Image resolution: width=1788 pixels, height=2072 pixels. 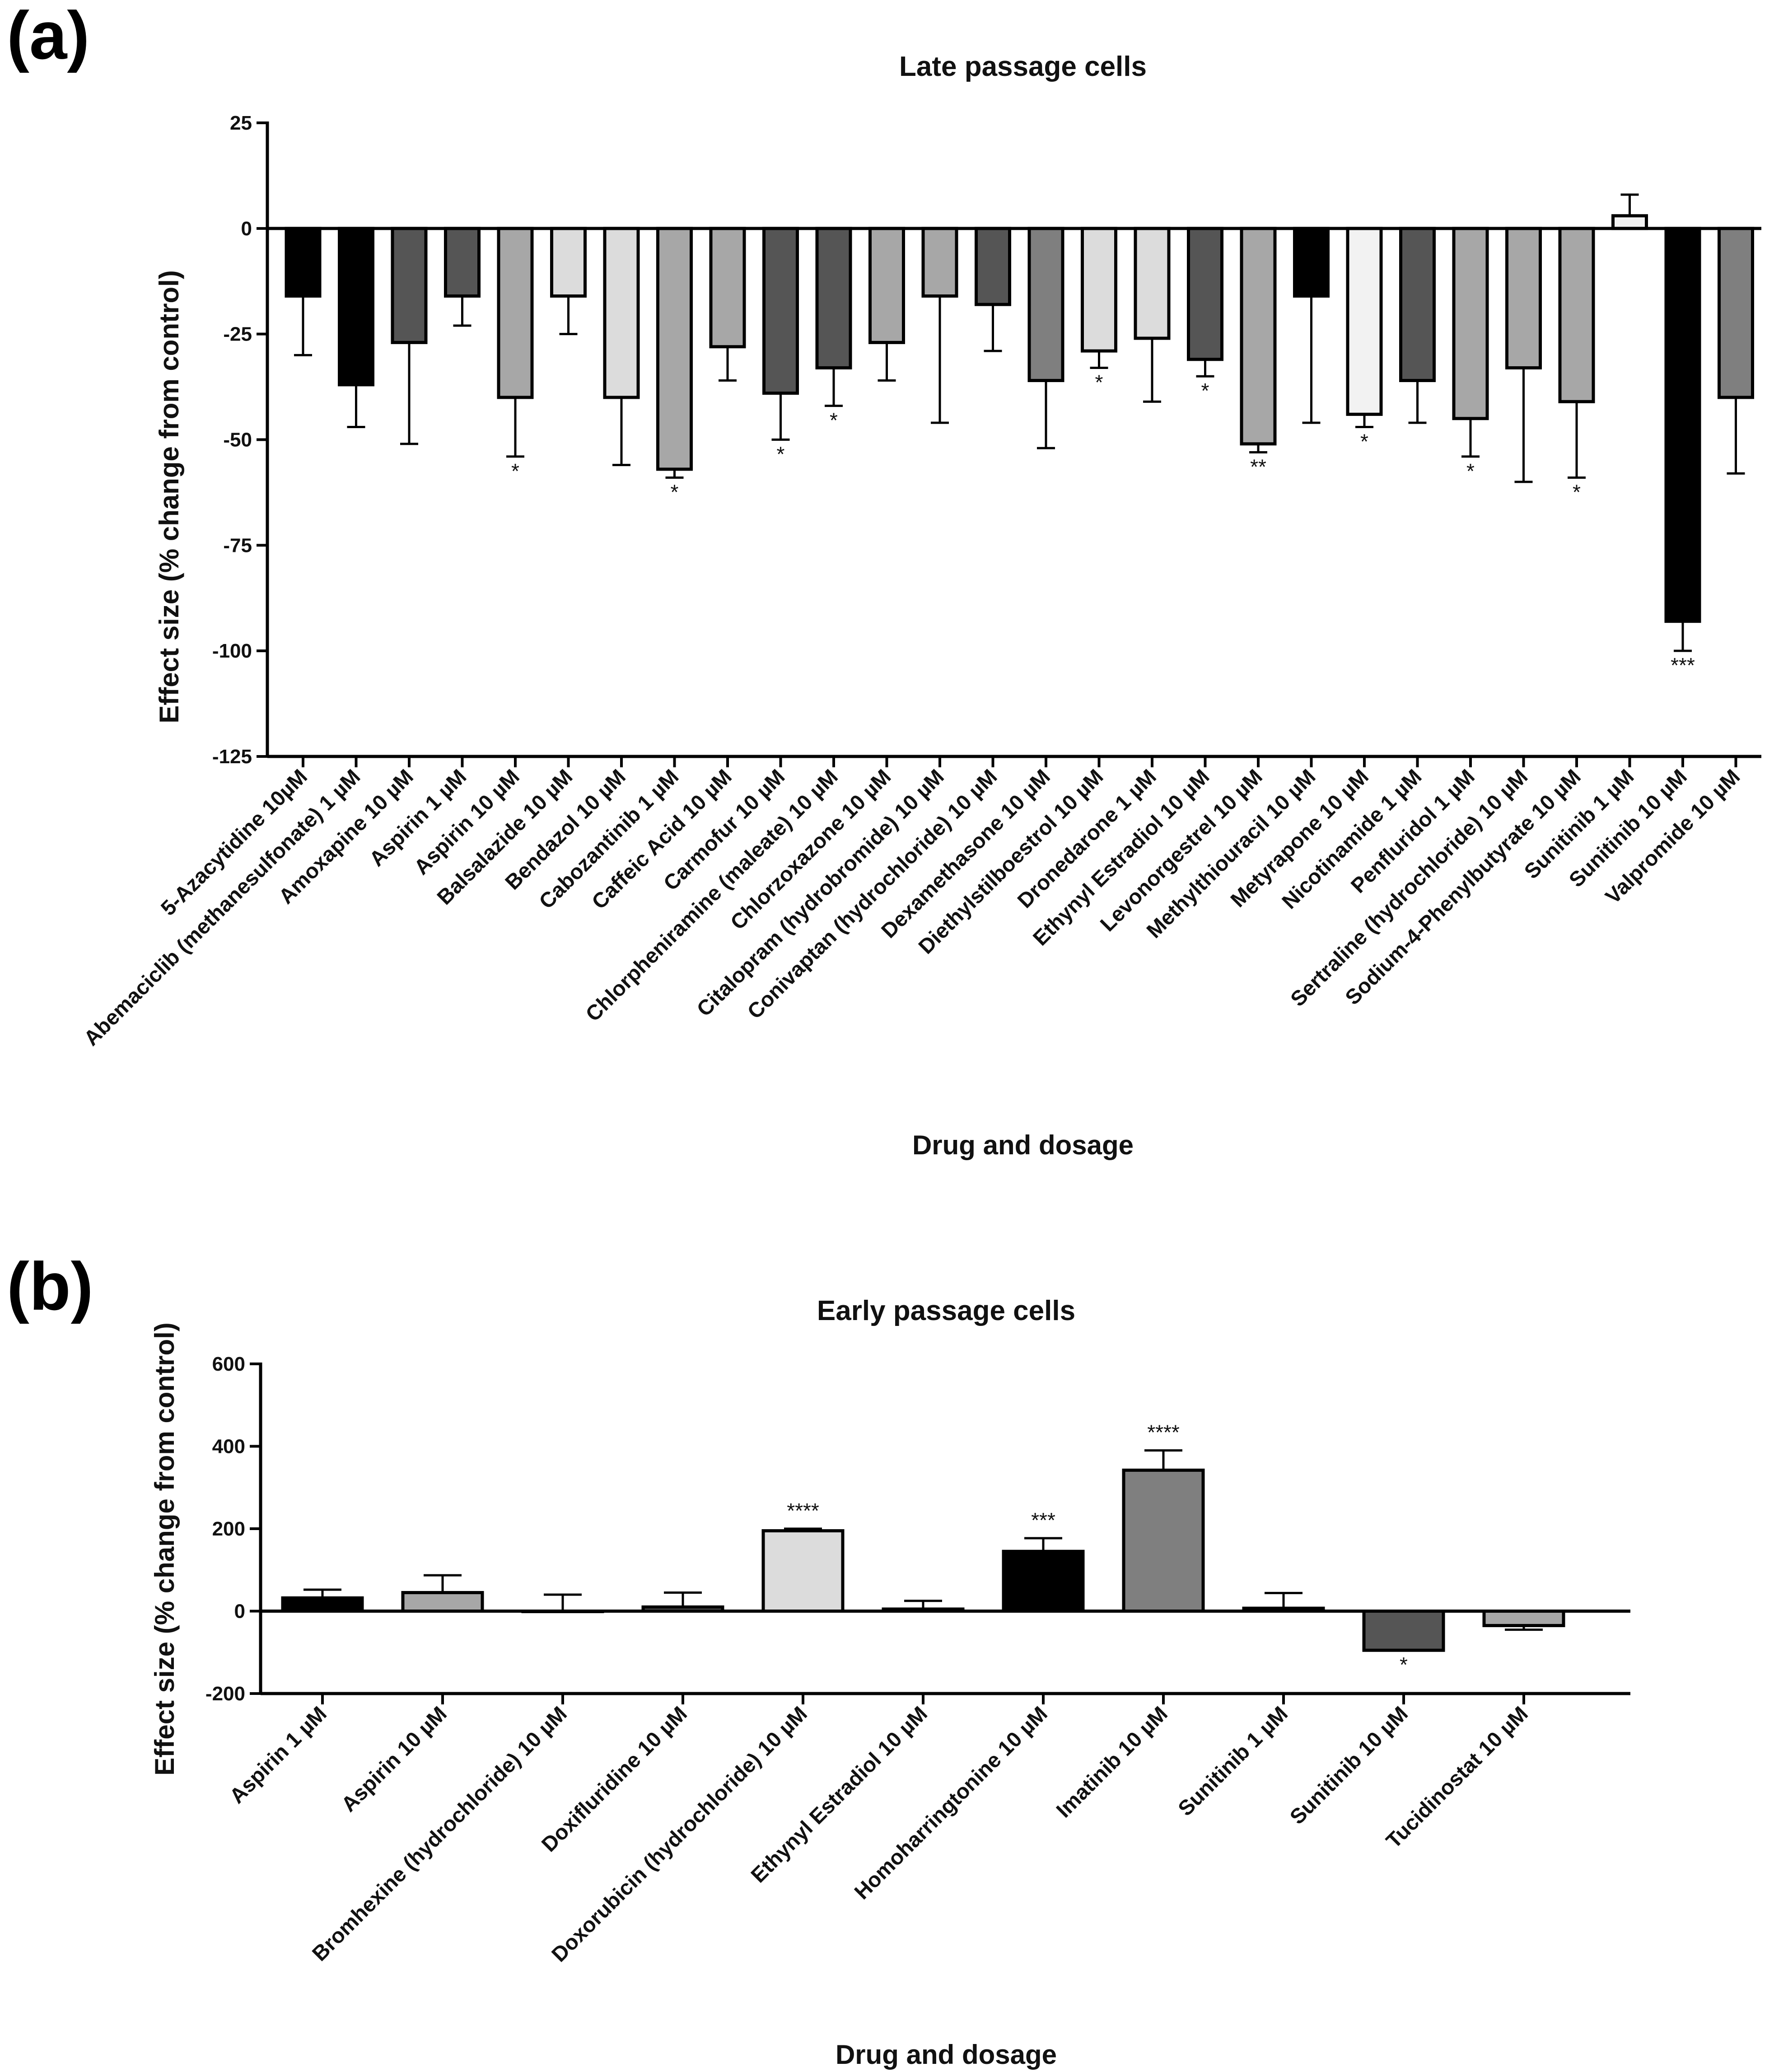 What do you see at coordinates (228, 1364) in the screenshot?
I see `b-y-tick-label: 600` at bounding box center [228, 1364].